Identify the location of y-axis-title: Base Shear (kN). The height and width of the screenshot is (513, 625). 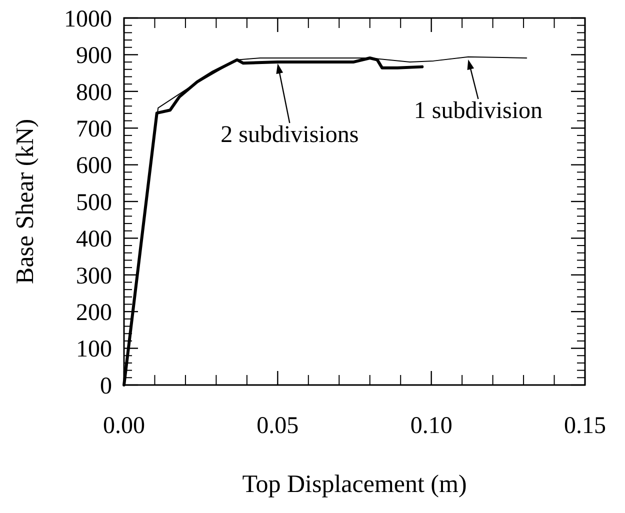
(25, 201).